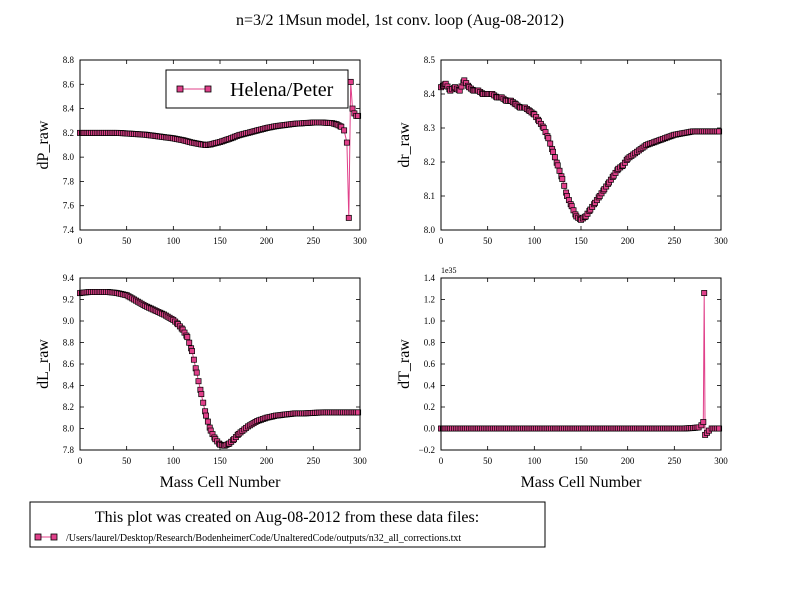  Describe the element at coordinates (69, 386) in the screenshot. I see `y-tick-label-dL: 8.4` at that location.